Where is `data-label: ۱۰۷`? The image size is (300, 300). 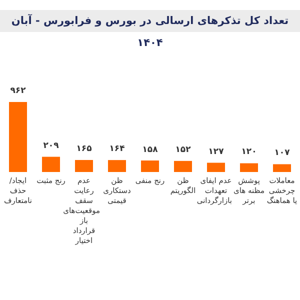 data-label: ۱۰۷ is located at coordinates (282, 153).